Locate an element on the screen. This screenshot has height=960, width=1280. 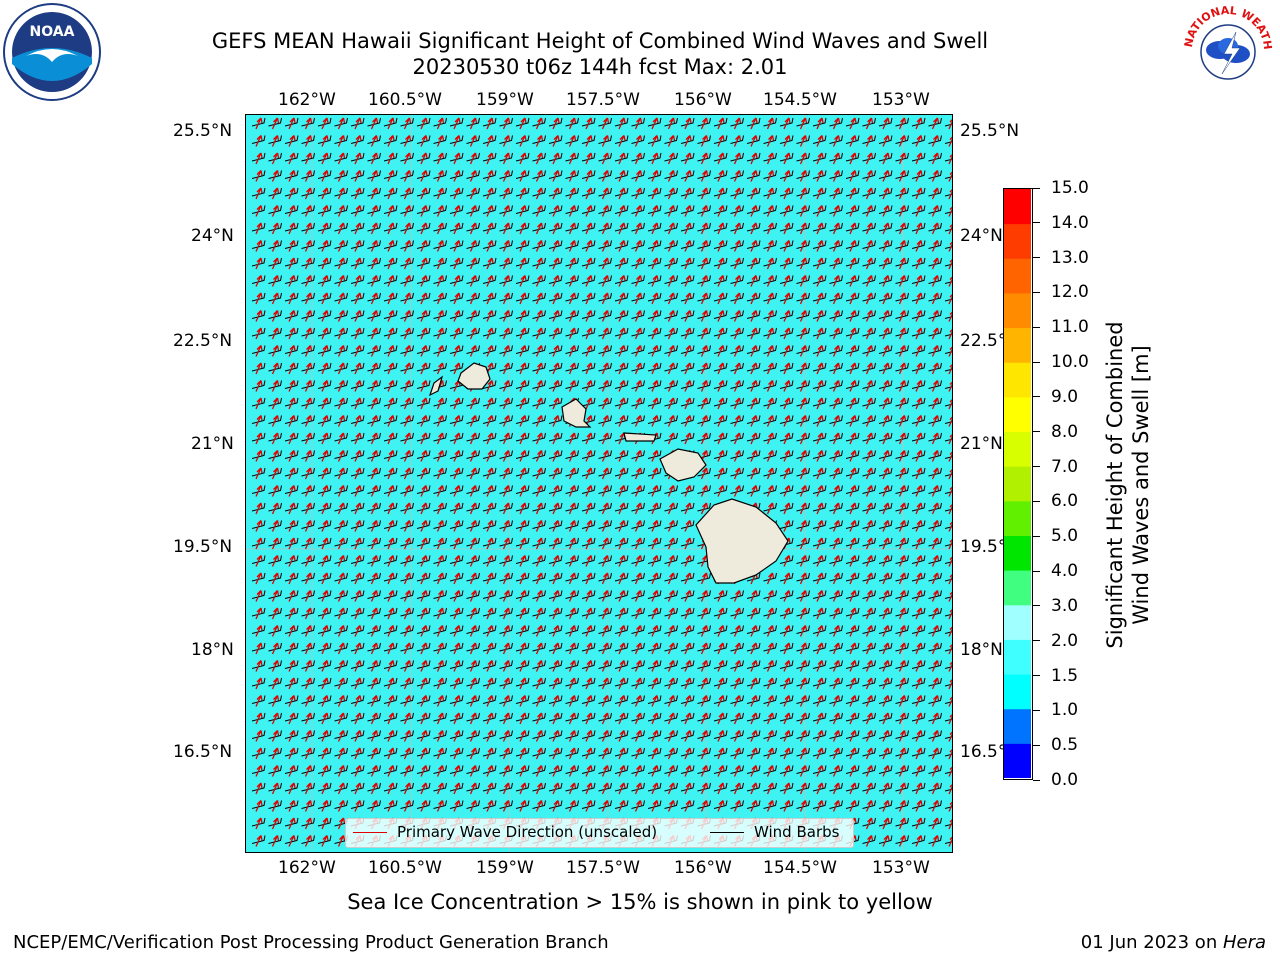
legend-item-wind-barbs: Wind Barbs is located at coordinates (774, 832).